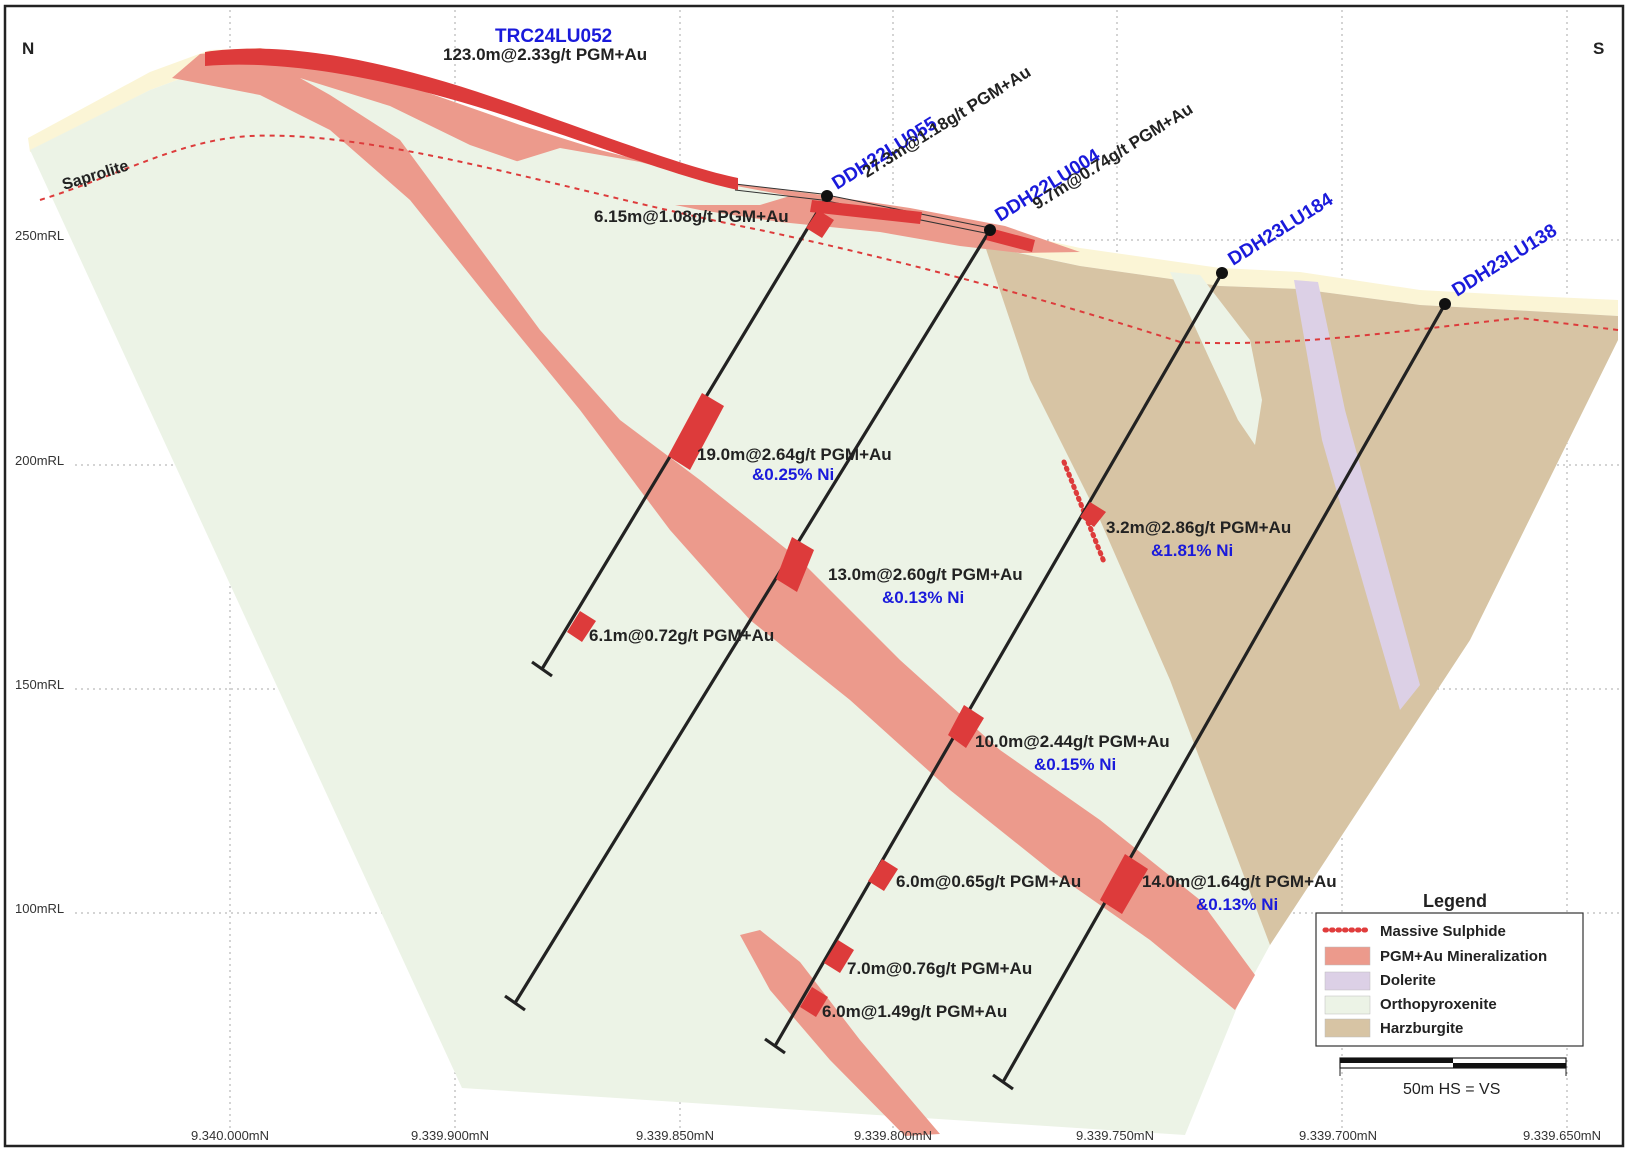 This screenshot has height=1157, width=1630. I want to click on intercept-ni-i2: &0.25% Ni, so click(793, 474).